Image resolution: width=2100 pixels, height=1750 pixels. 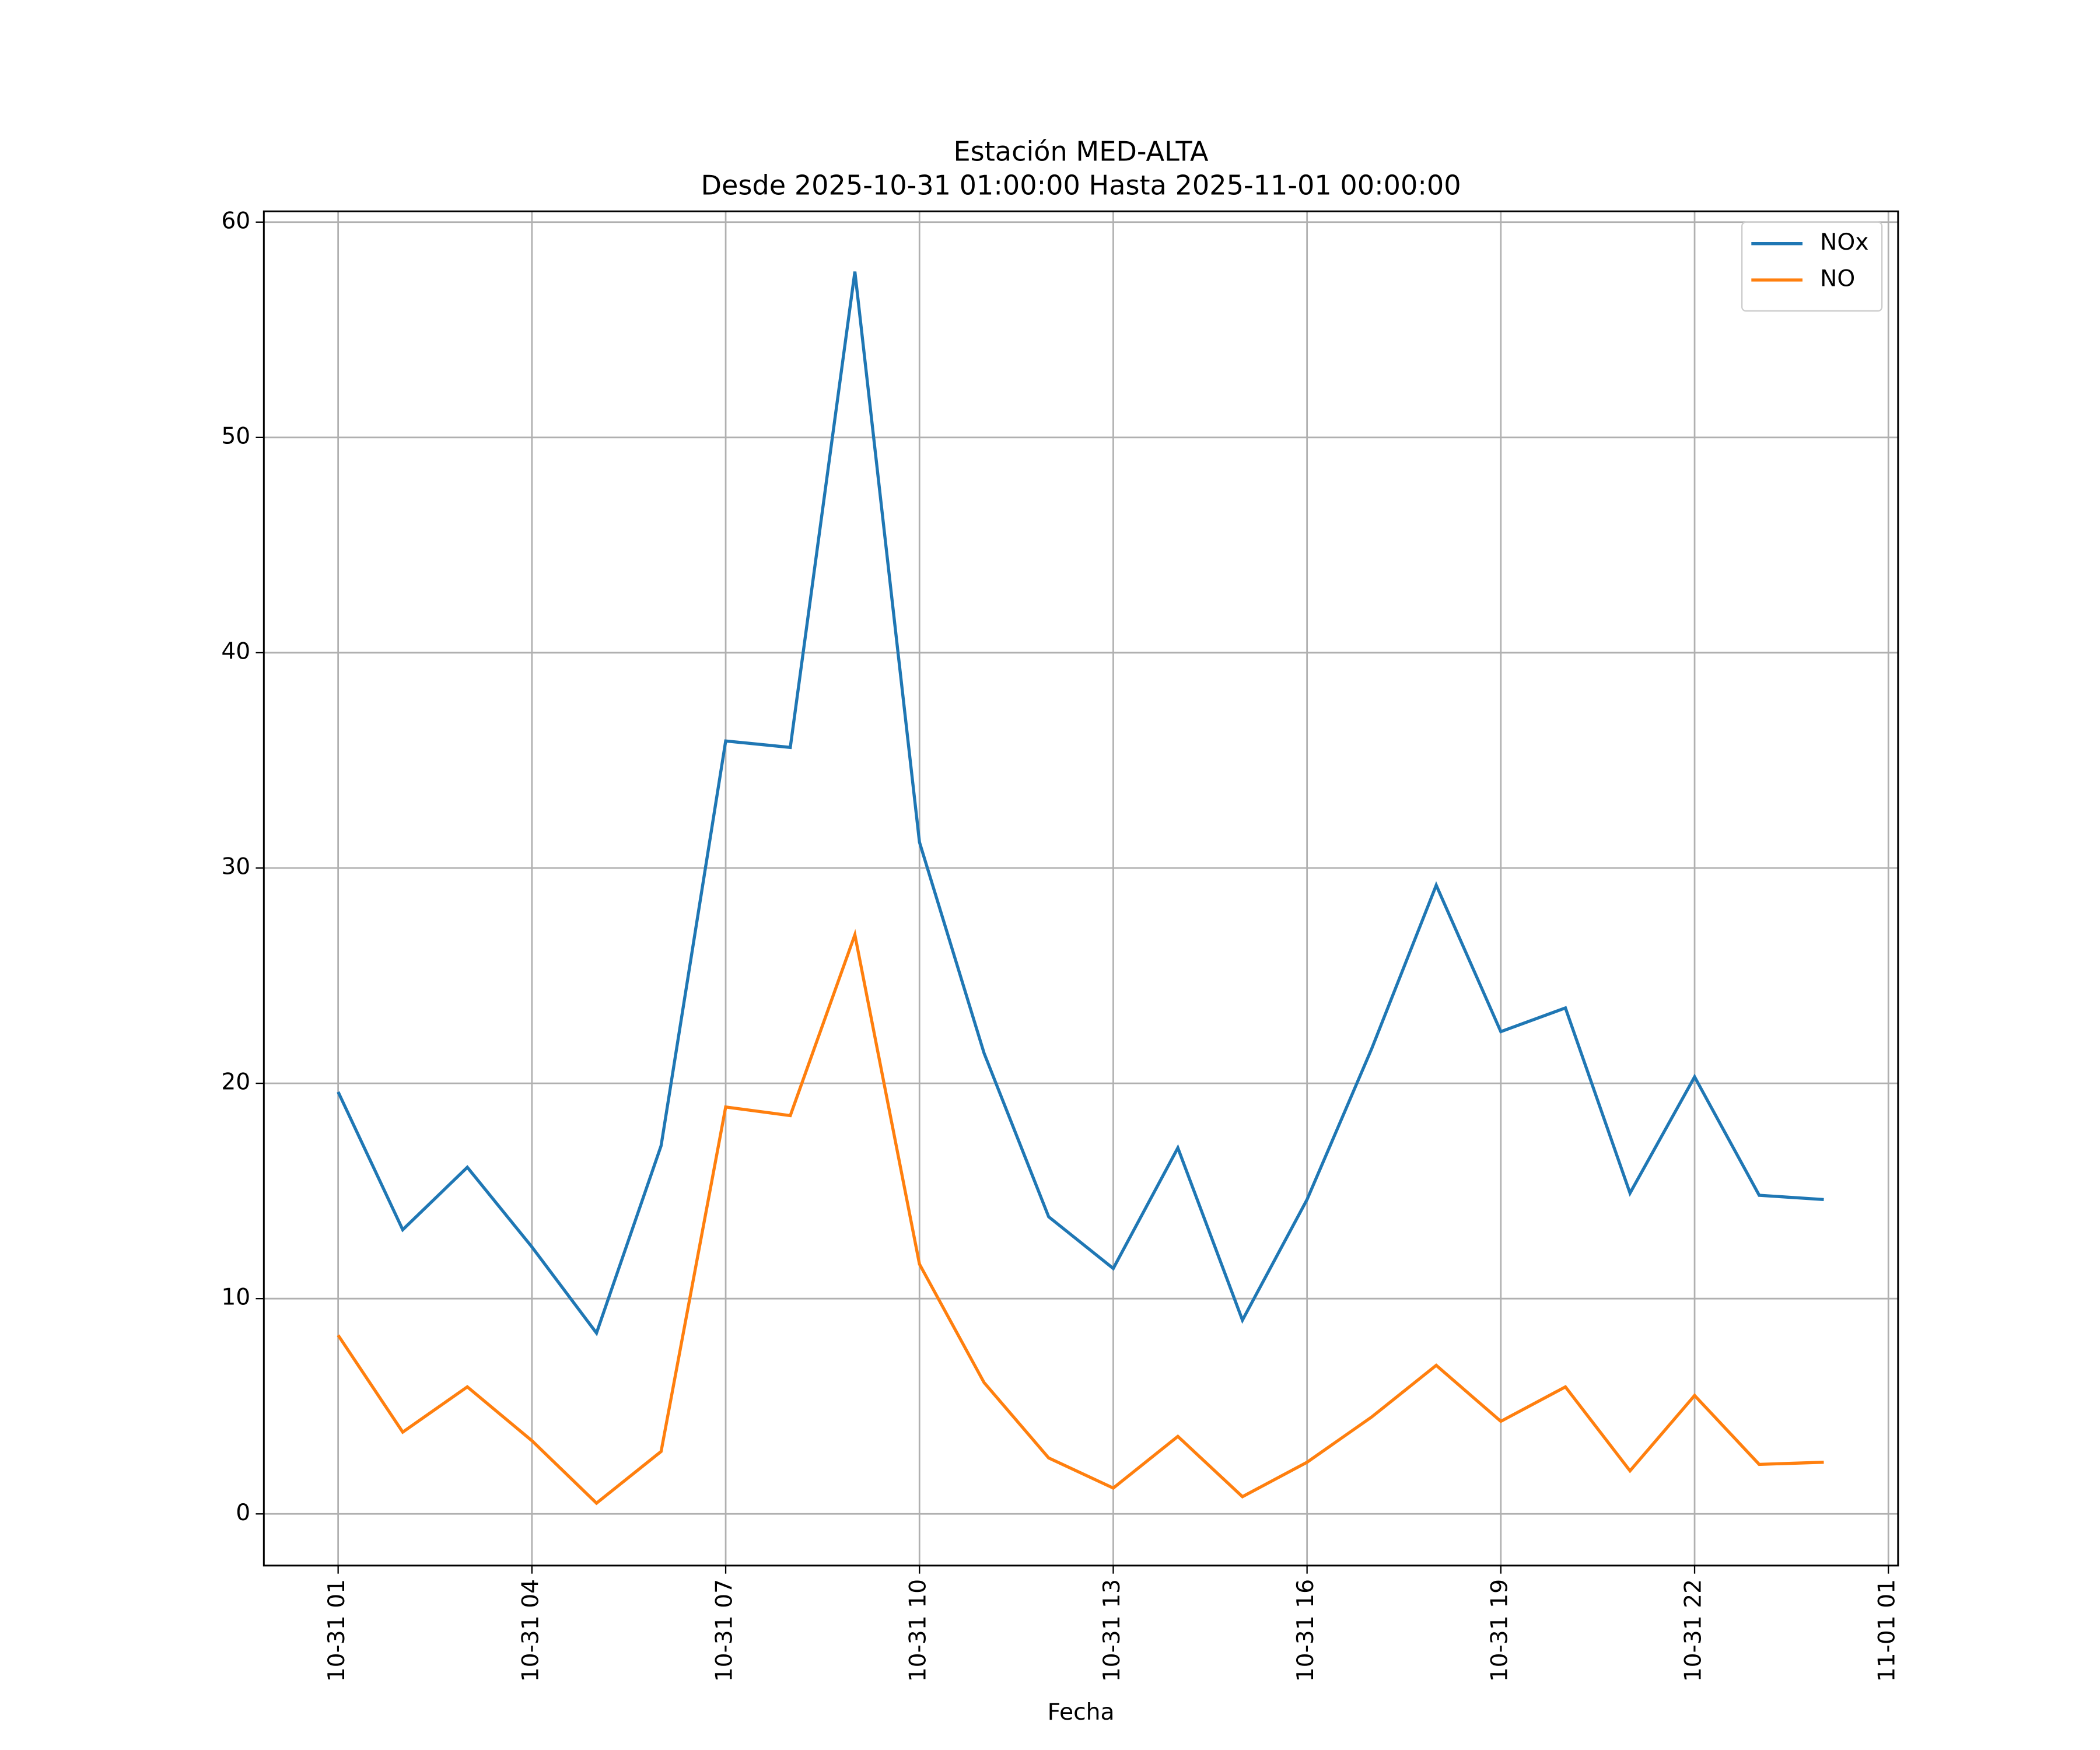 What do you see at coordinates (1306, 1630) in the screenshot?
I see `x-tick-label: 10-31 16` at bounding box center [1306, 1630].